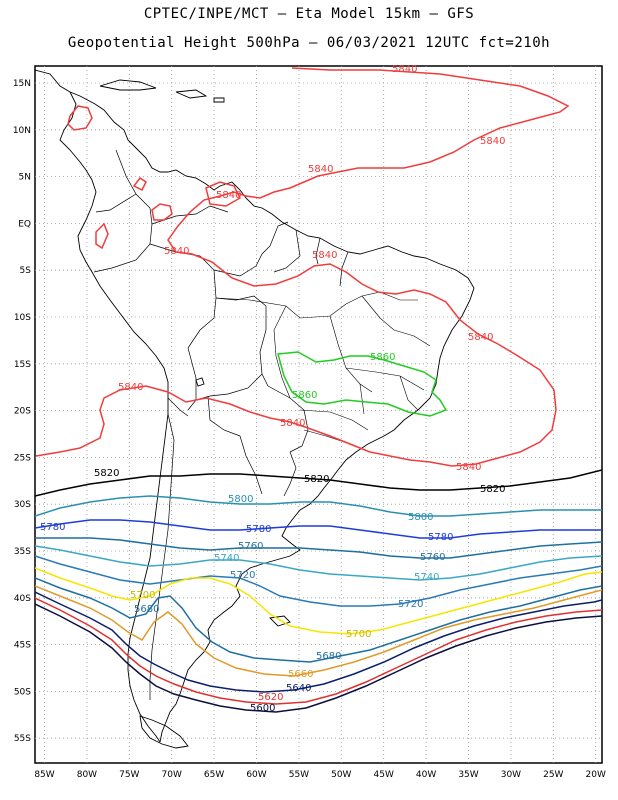  Describe the element at coordinates (22, 646) in the screenshot. I see `lat-tick-label: 45S` at that location.